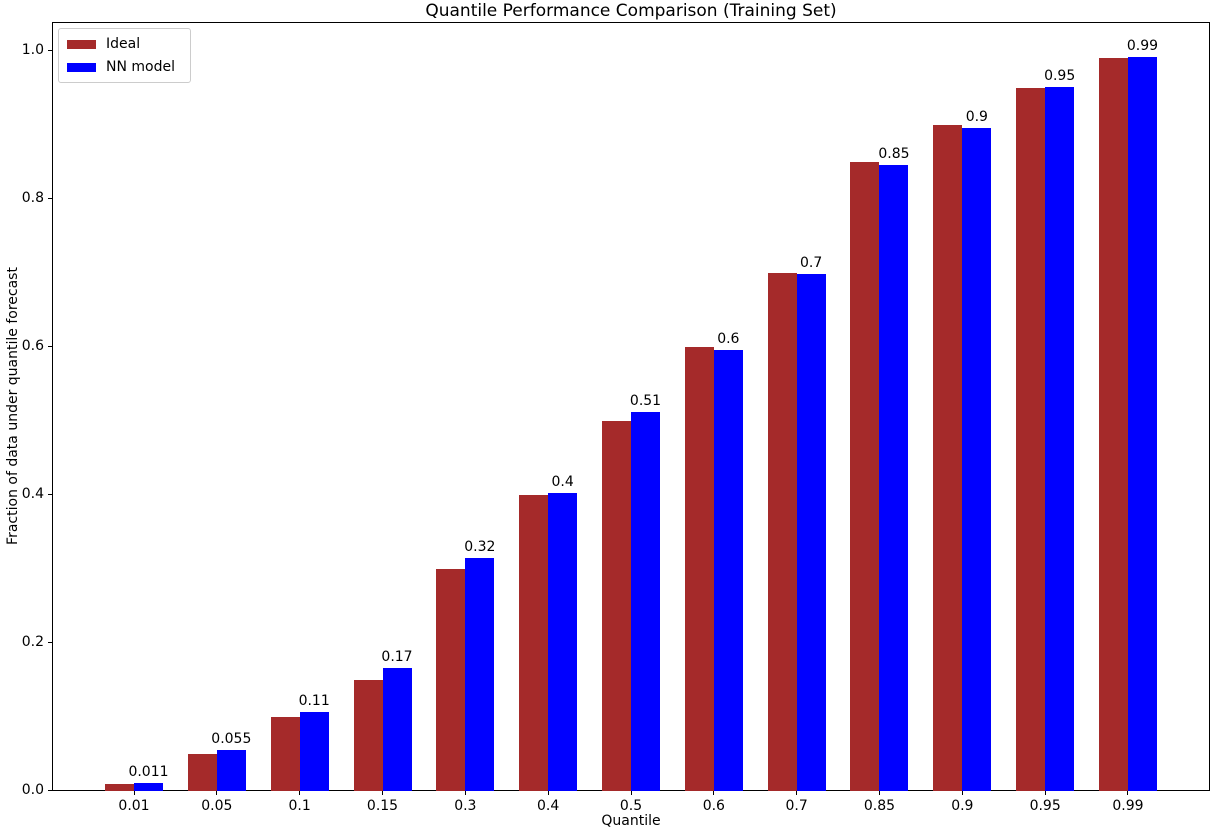 Image resolution: width=1213 pixels, height=835 pixels. I want to click on bar-ideal-0.9, so click(948, 458).